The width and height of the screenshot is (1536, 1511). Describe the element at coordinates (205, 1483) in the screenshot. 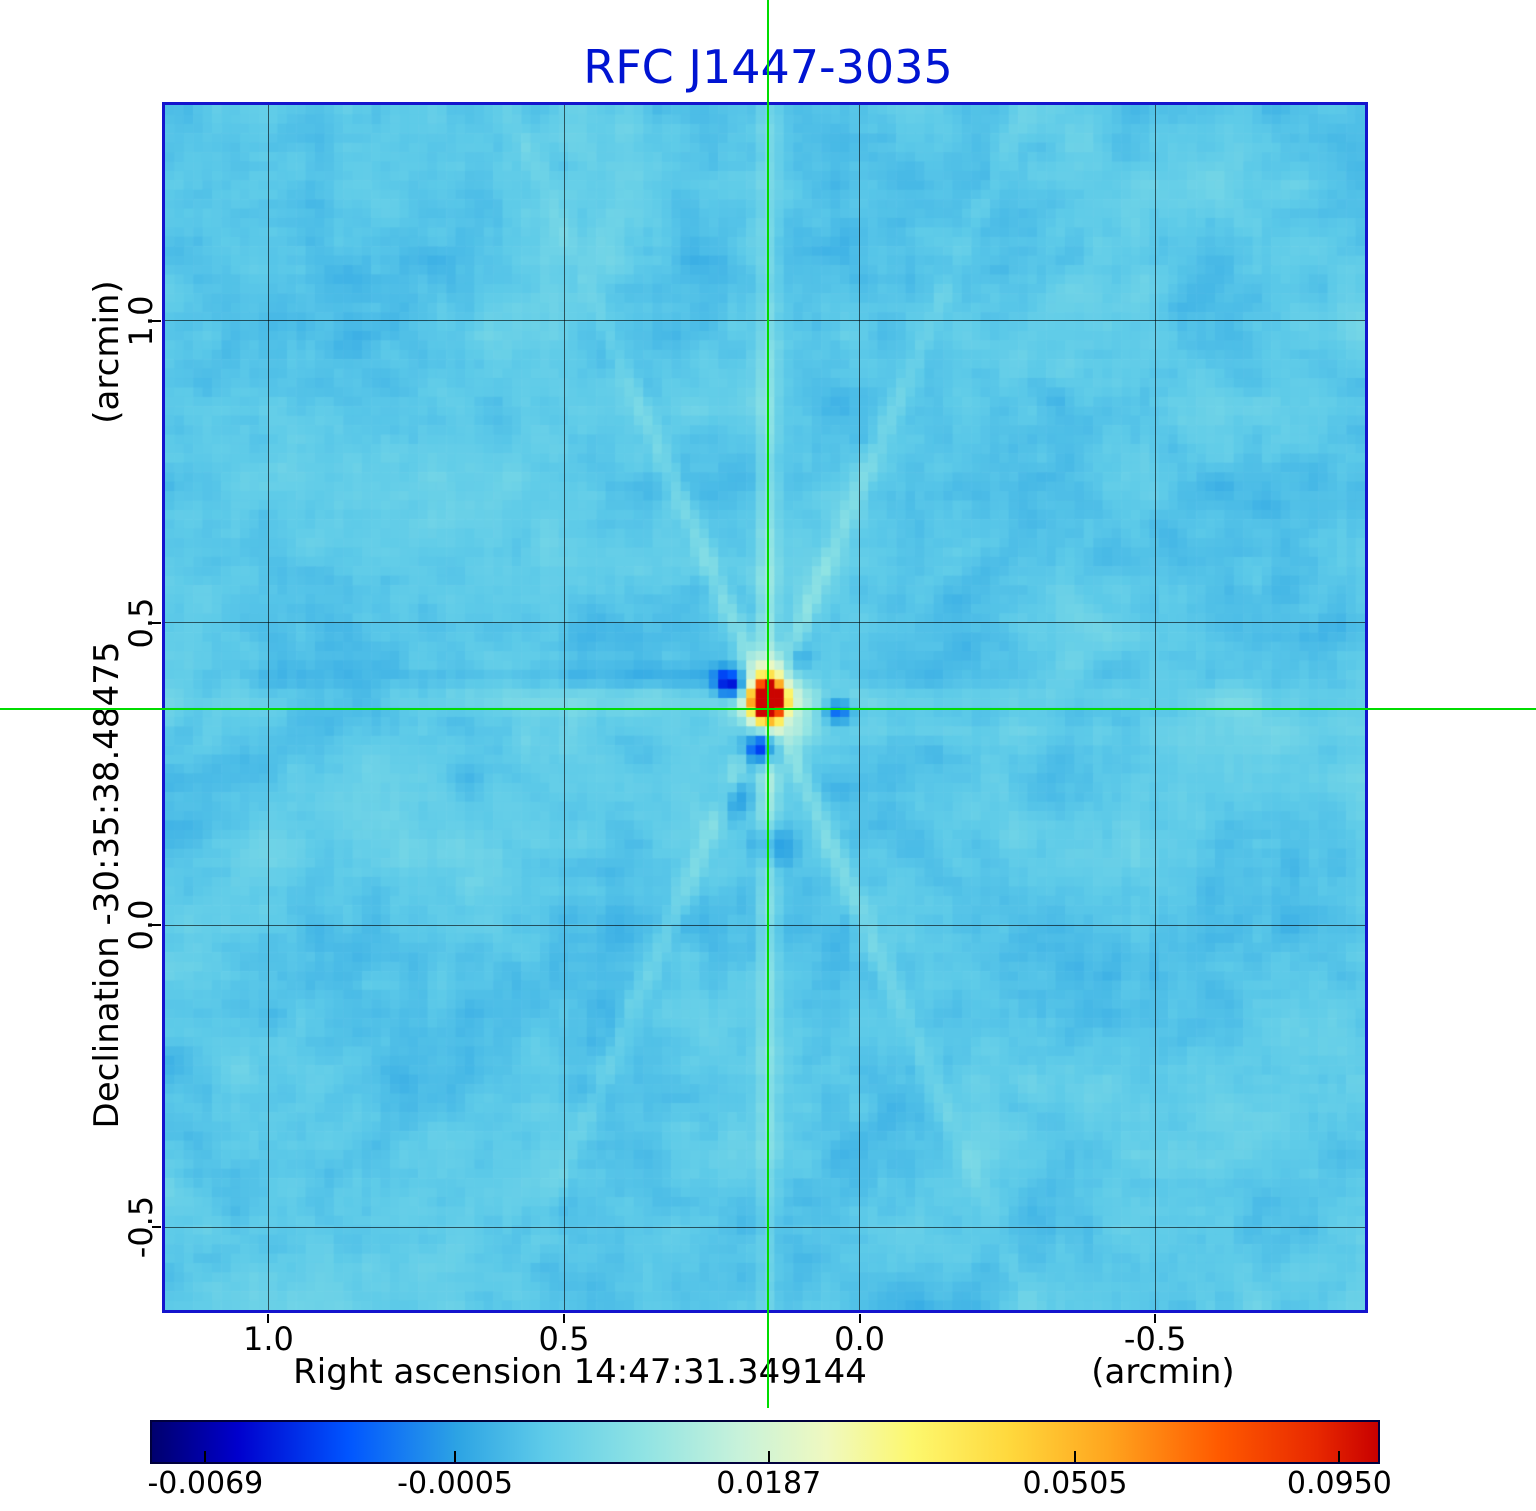

I see `colorbar-tick-label: -0.0069` at that location.